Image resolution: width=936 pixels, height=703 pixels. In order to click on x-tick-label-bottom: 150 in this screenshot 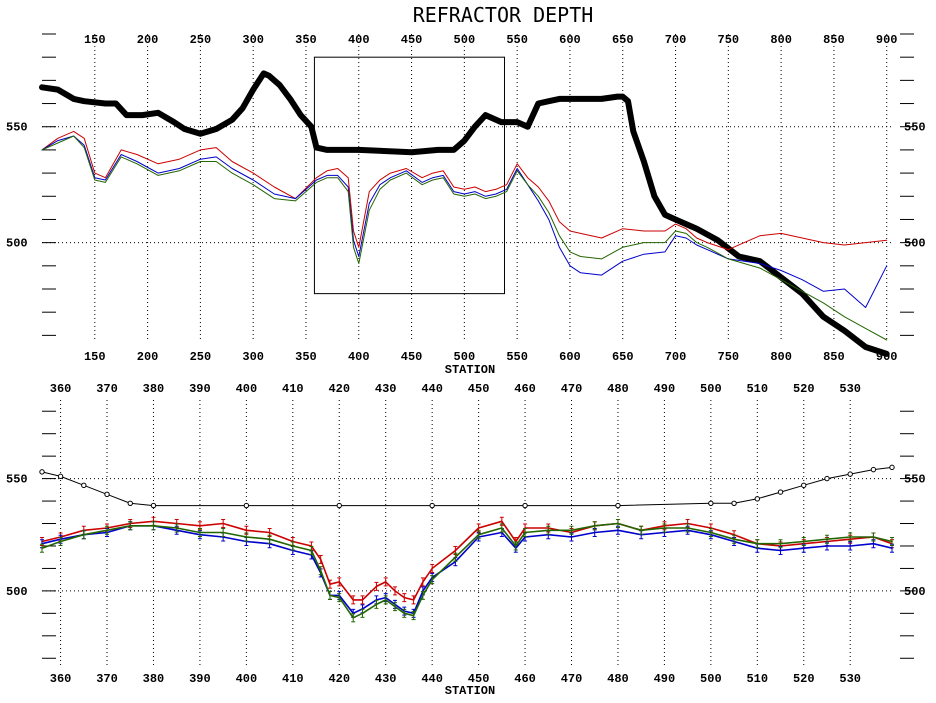, I will do `click(95, 357)`.